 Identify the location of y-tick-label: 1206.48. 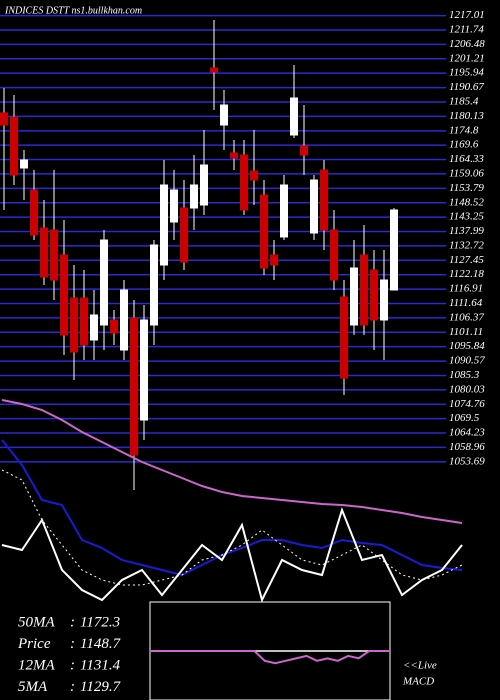
(467, 44).